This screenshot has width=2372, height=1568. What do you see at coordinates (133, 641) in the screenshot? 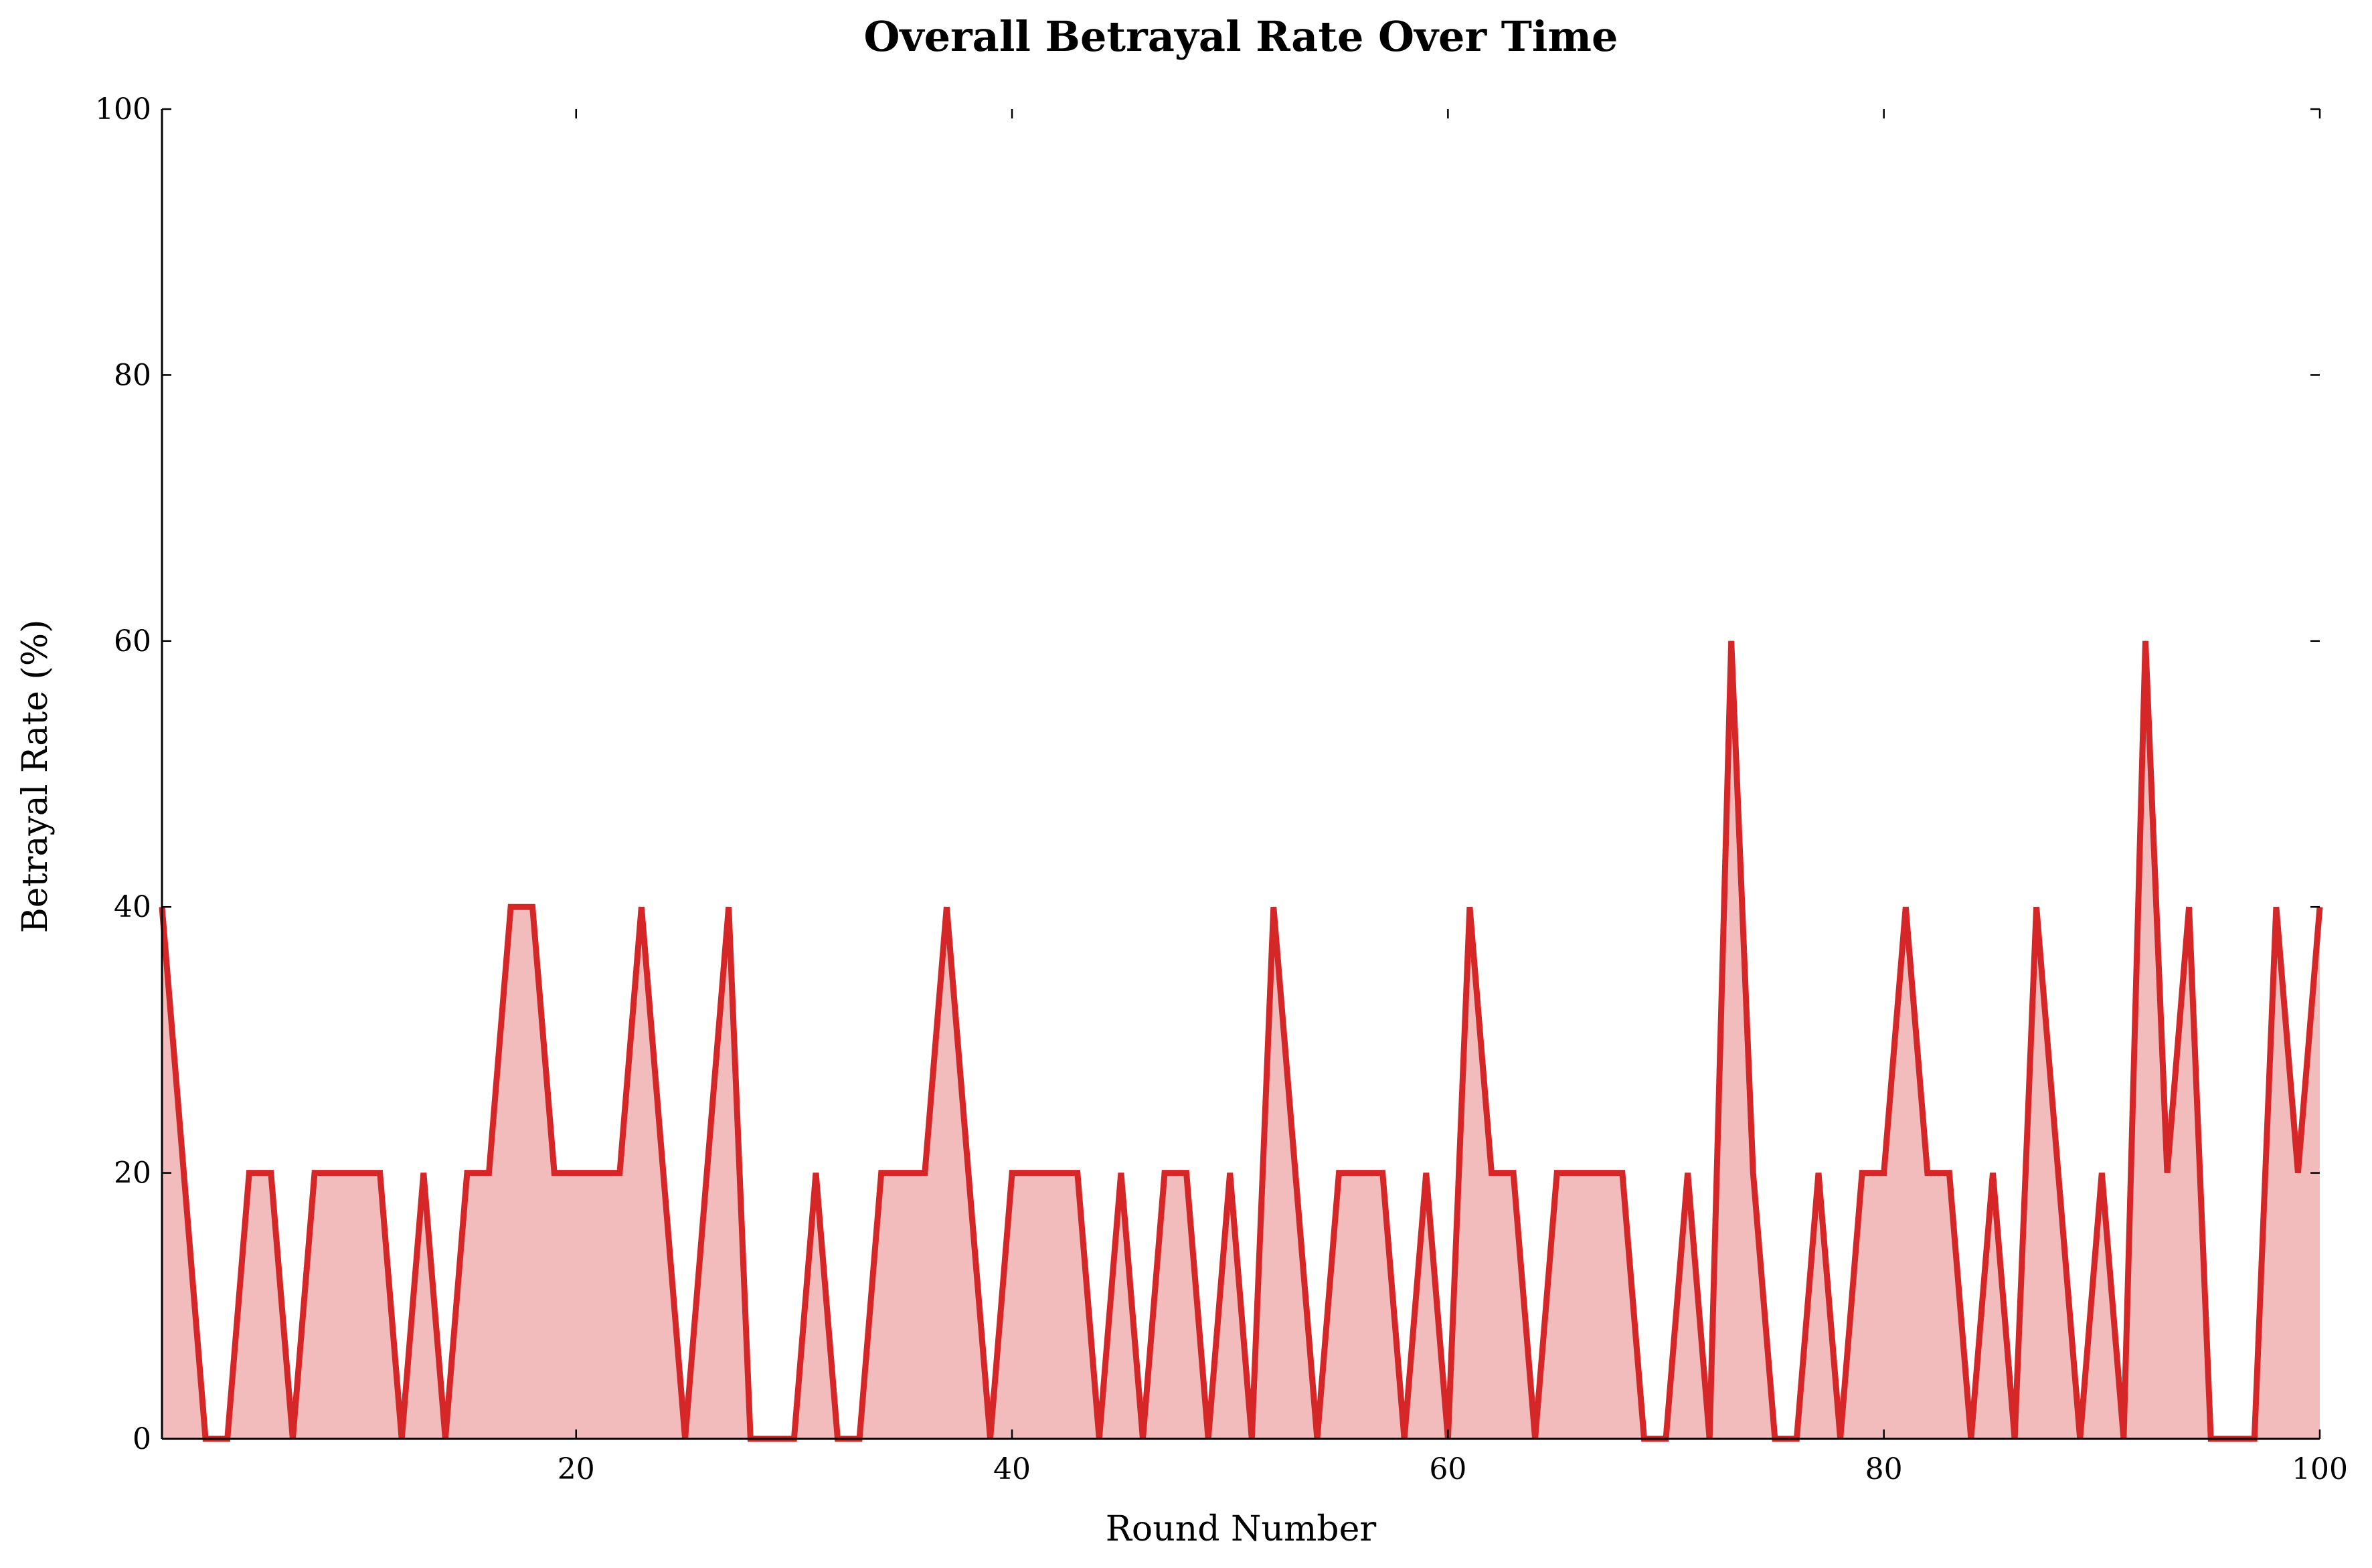
I see `y-tick-label: 60` at bounding box center [133, 641].